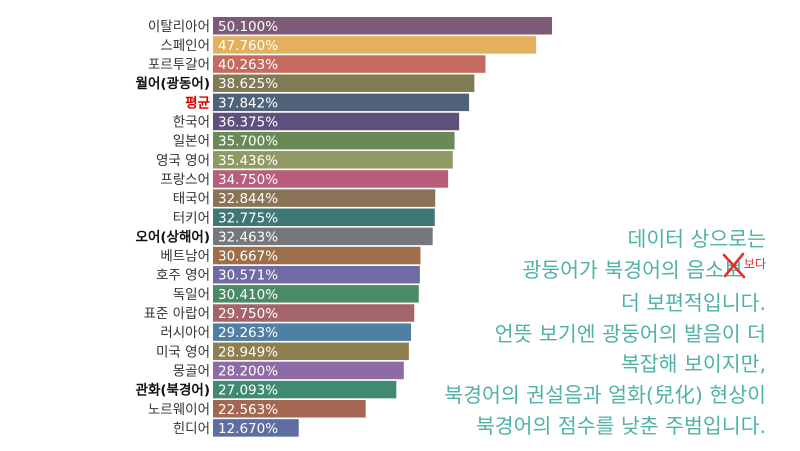 The width and height of the screenshot is (800, 451). What do you see at coordinates (191, 218) in the screenshot?
I see `category-label: 터키어` at bounding box center [191, 218].